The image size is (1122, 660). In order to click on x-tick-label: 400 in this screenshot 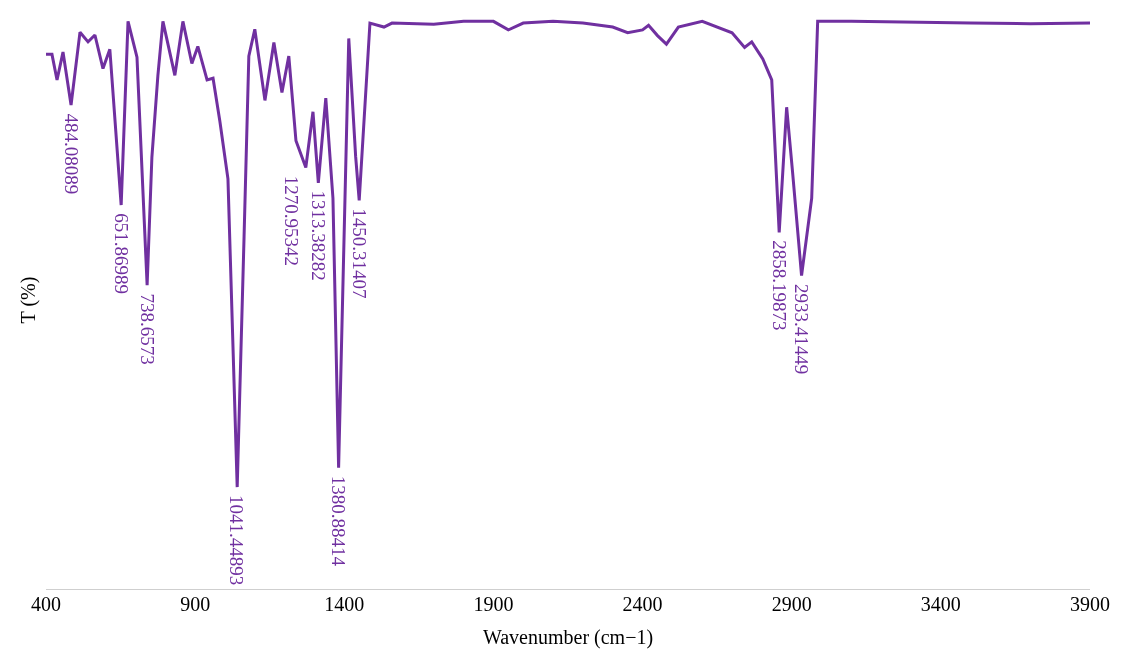, I will do `click(46, 604)`.